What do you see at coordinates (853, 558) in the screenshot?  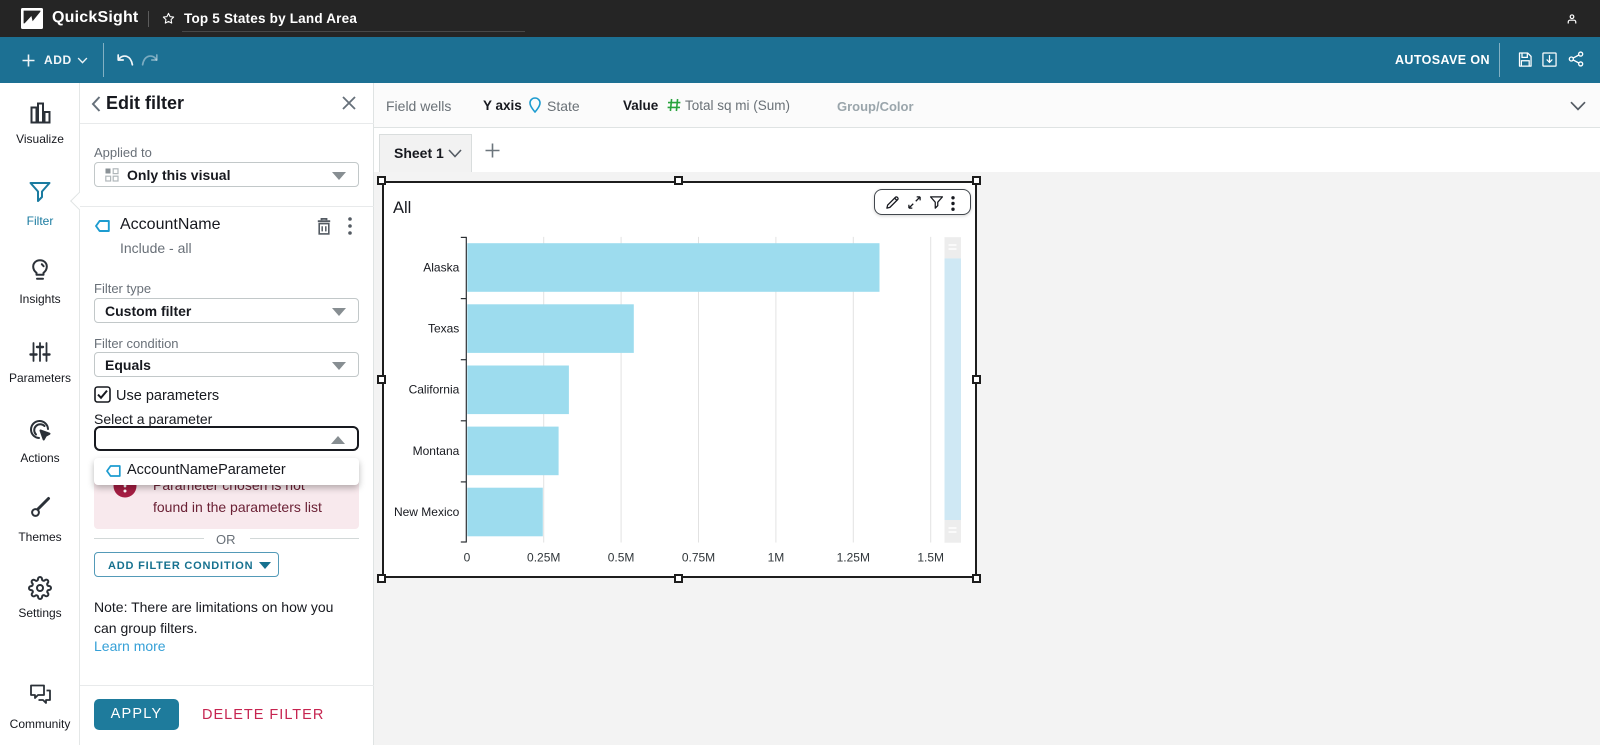 I see `svg-text: 1.25M` at bounding box center [853, 558].